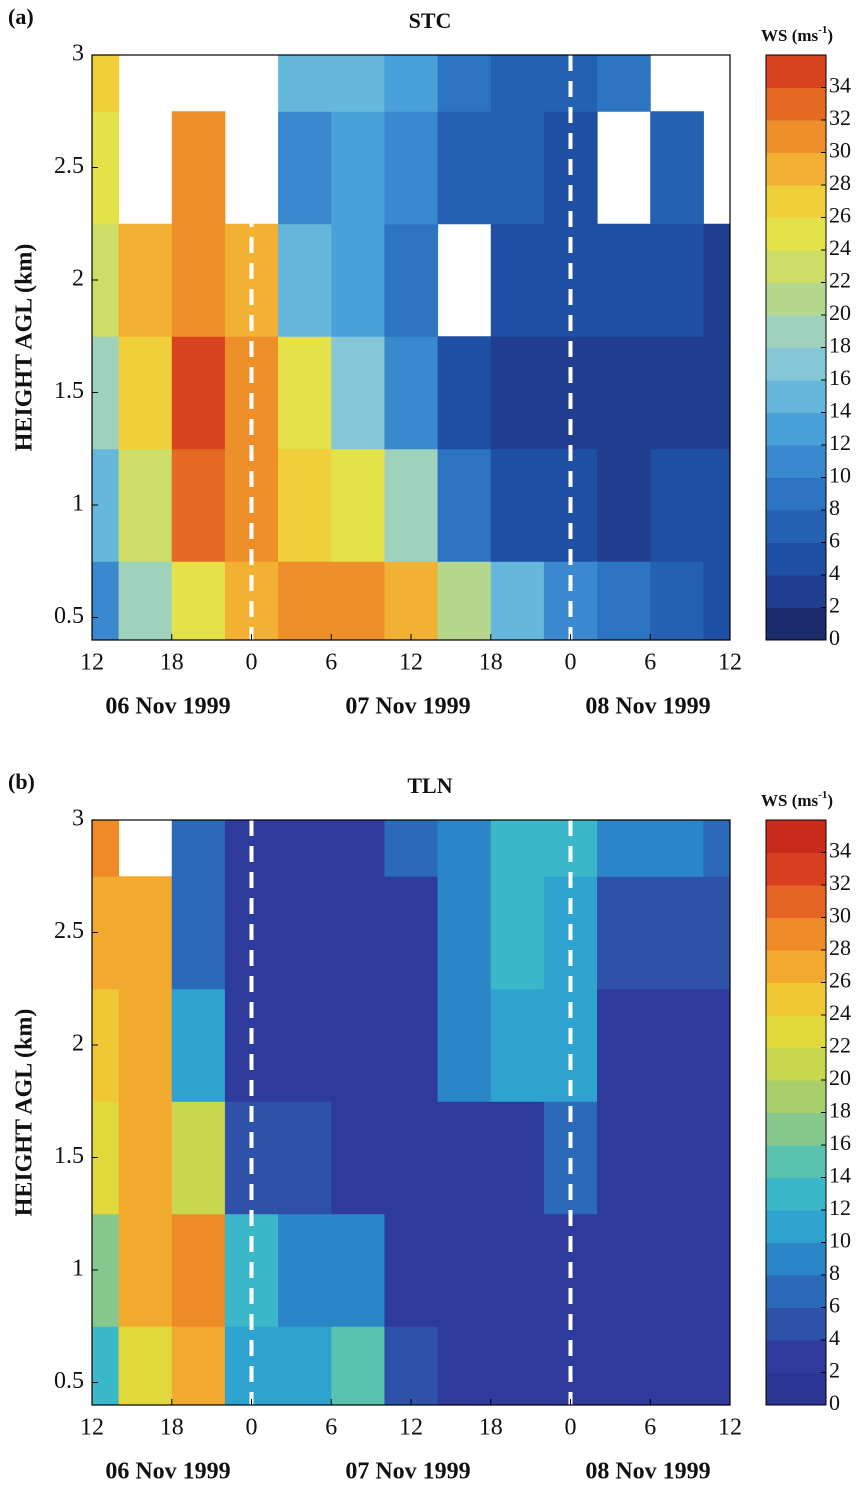  I want to click on panel-label: (a), so click(21, 16).